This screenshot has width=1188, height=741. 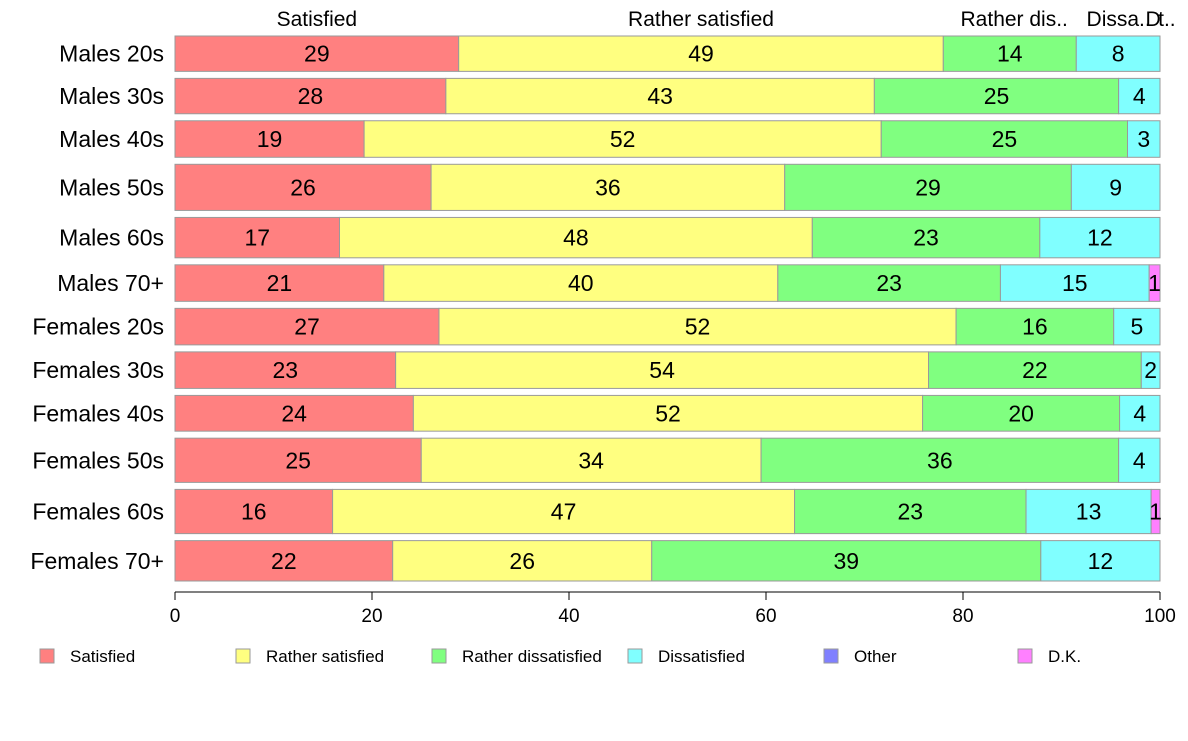 I want to click on category-label: Males 60s, so click(x=111, y=238).